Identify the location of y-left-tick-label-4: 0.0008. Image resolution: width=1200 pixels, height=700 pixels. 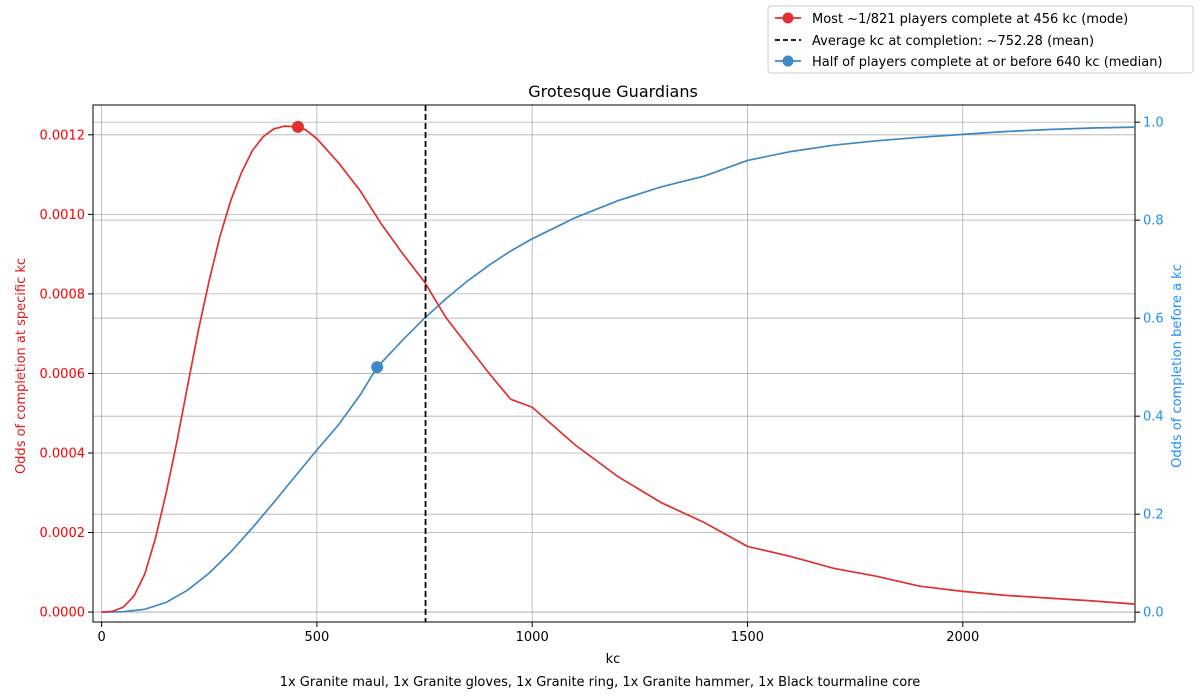
(63, 294).